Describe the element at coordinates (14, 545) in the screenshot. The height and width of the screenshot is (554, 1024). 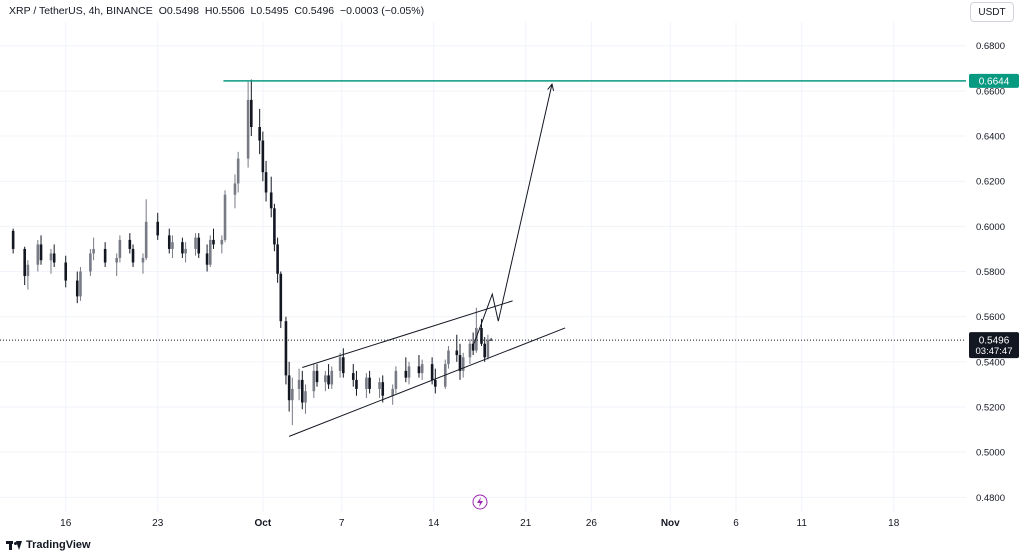
I see `tradingview-logo-icon` at that location.